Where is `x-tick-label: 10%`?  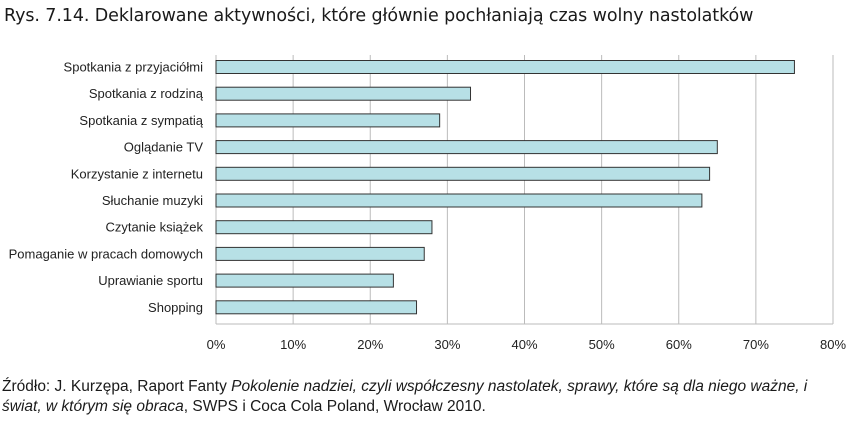
x-tick-label: 10% is located at coordinates (293, 344).